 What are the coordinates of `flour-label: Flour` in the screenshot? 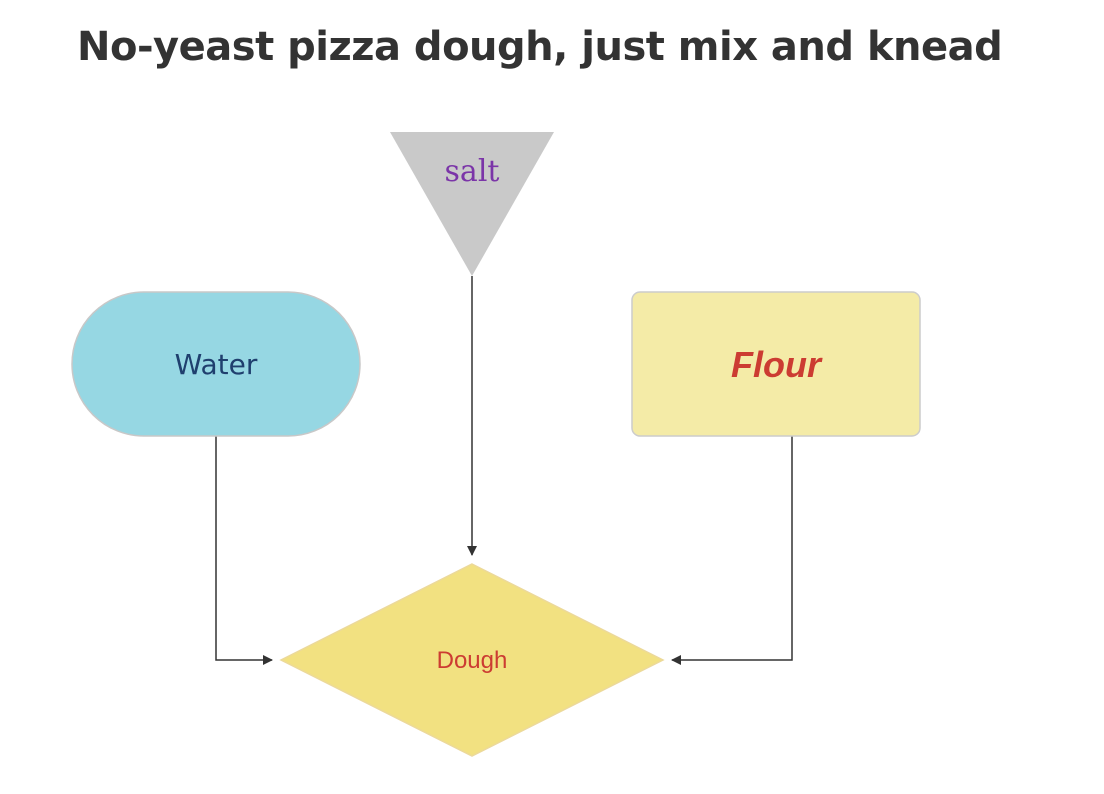 It's located at (777, 364).